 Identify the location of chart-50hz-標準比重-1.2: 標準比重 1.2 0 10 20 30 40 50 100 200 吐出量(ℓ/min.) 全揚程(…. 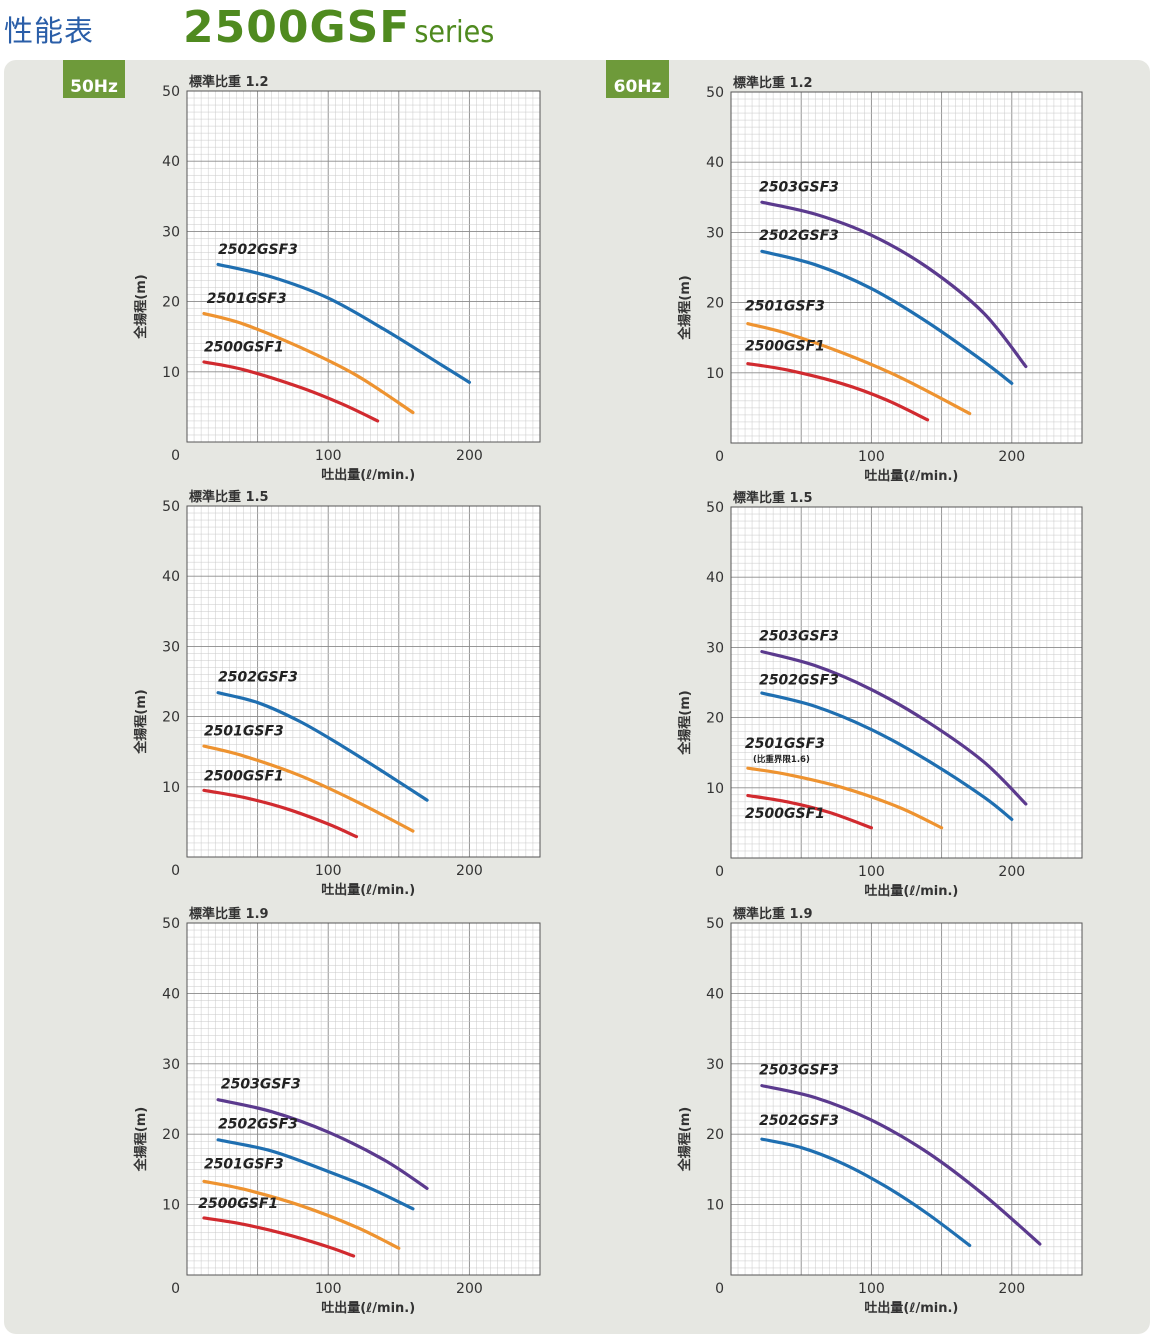
(337, 278).